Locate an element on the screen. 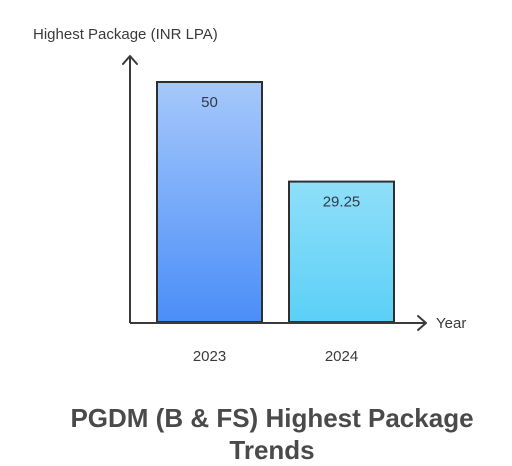  x-tick-labels: 2023 2024 is located at coordinates (275, 356).